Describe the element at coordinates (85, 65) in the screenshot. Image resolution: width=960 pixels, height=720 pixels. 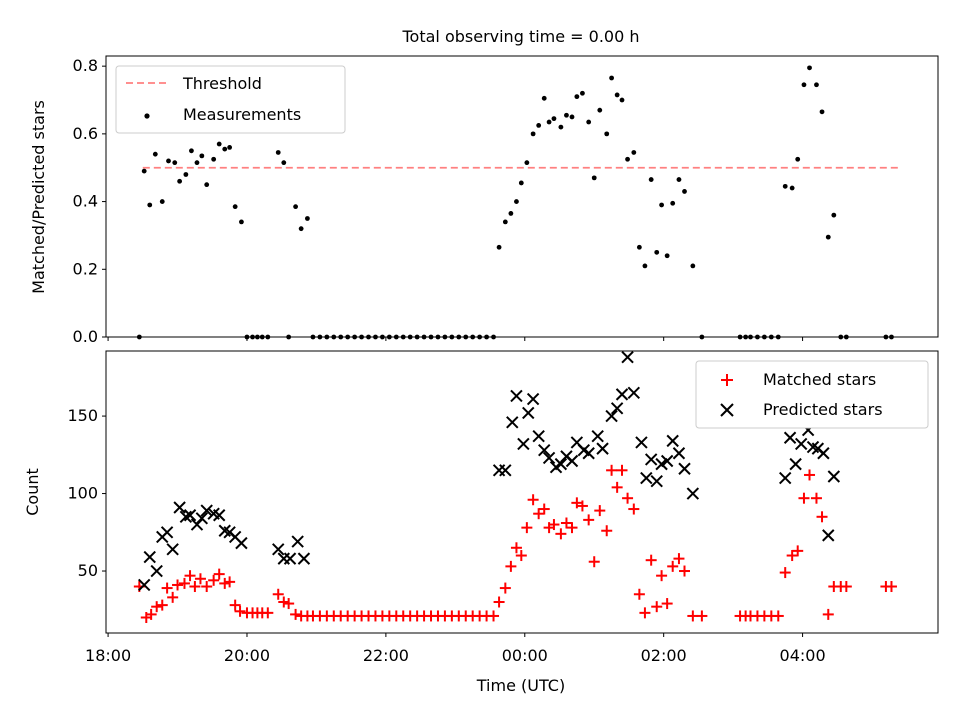
I see `top-ytick-label: 0.8` at that location.